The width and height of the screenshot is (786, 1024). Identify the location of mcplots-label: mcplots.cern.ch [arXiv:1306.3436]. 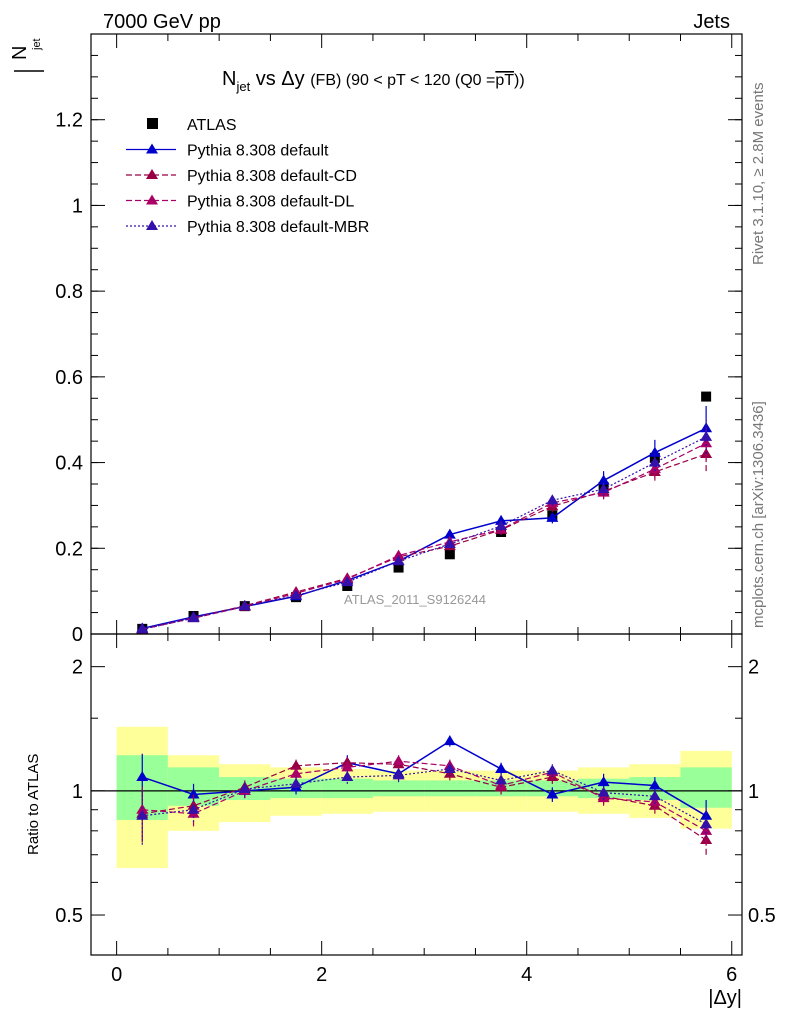
(758, 514).